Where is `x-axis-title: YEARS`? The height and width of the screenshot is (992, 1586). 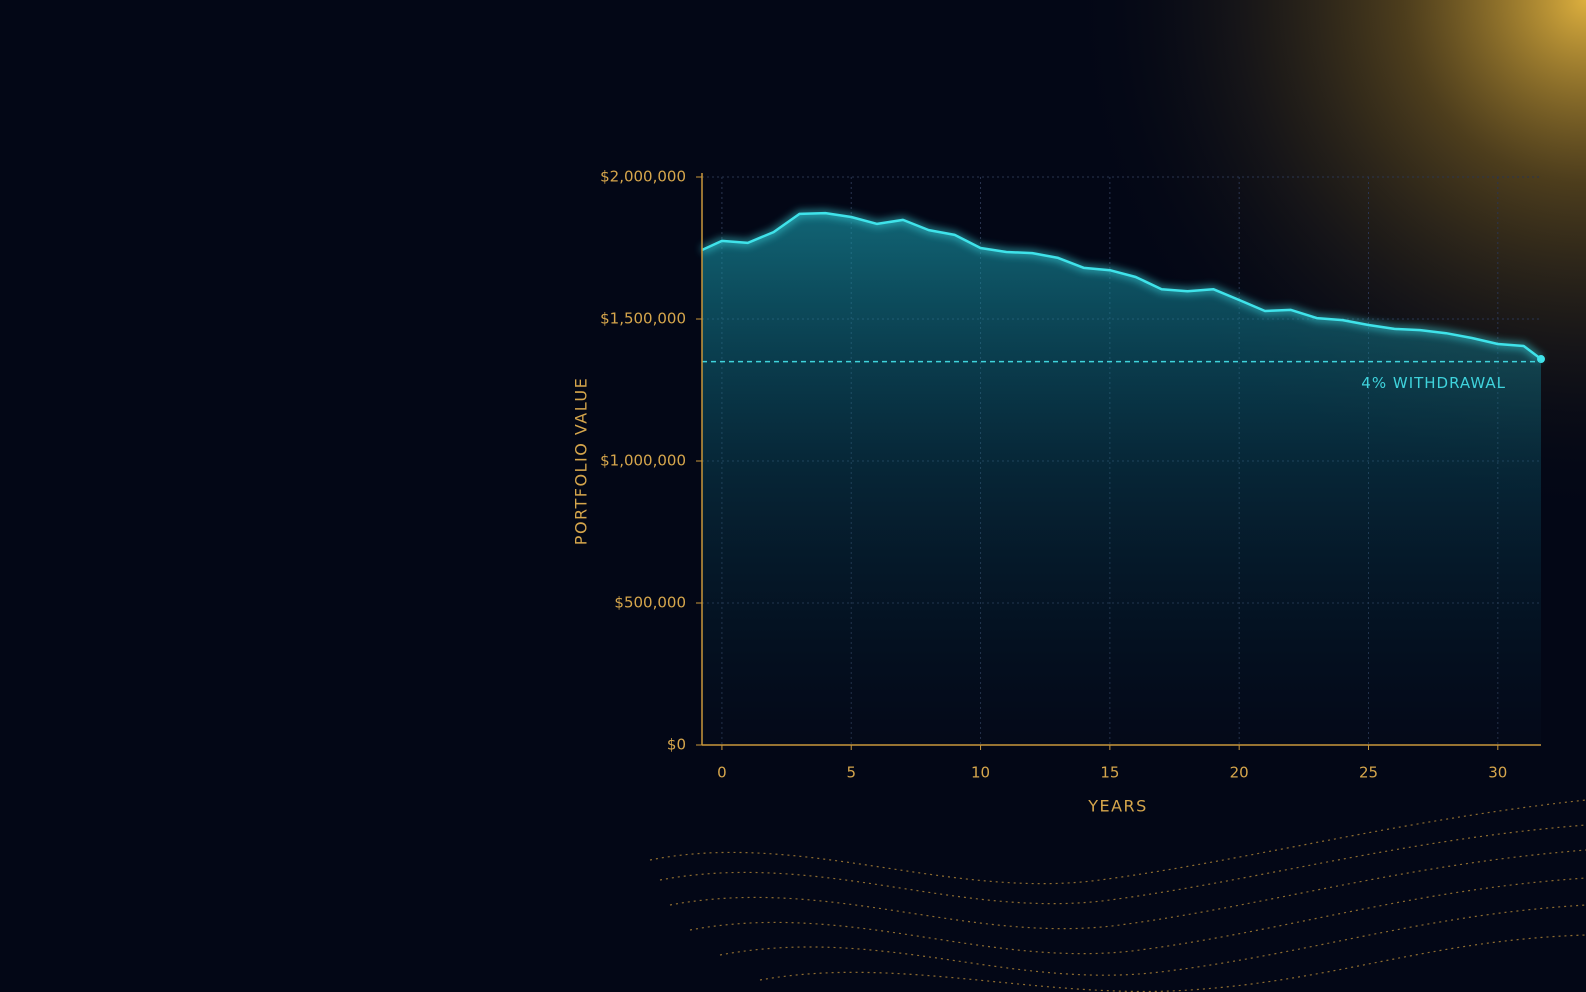 x-axis-title: YEARS is located at coordinates (1117, 806).